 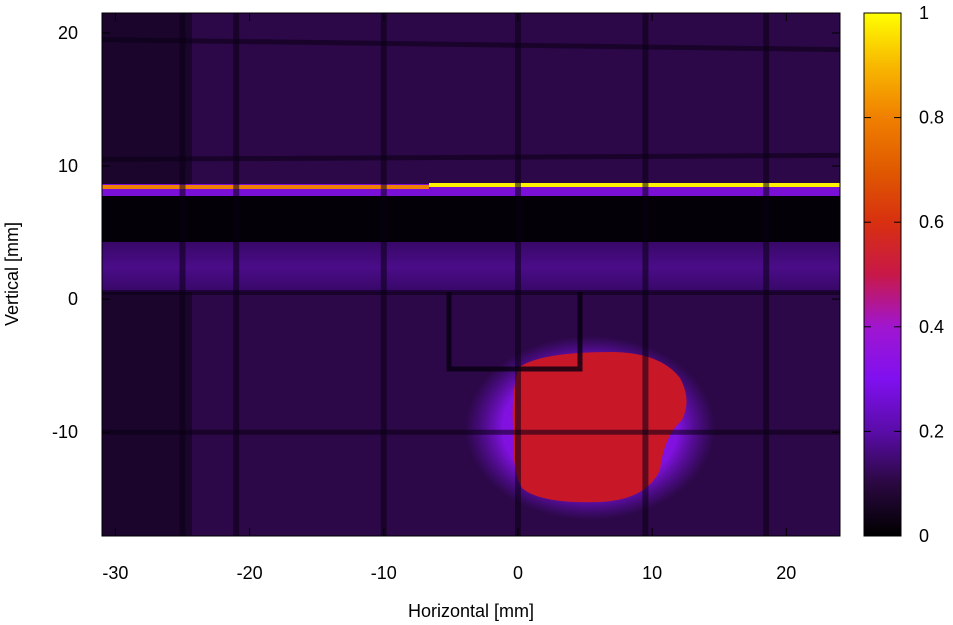 What do you see at coordinates (931, 118) in the screenshot?
I see `colorbar-tick-label: 0.8` at bounding box center [931, 118].